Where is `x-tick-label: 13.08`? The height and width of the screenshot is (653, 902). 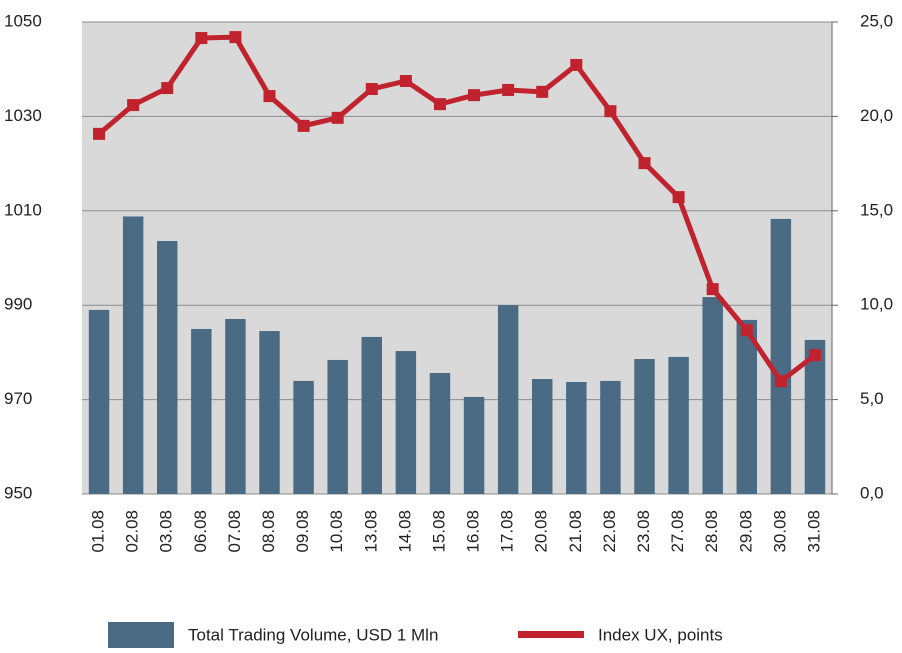 x-tick-label: 13.08 is located at coordinates (370, 531).